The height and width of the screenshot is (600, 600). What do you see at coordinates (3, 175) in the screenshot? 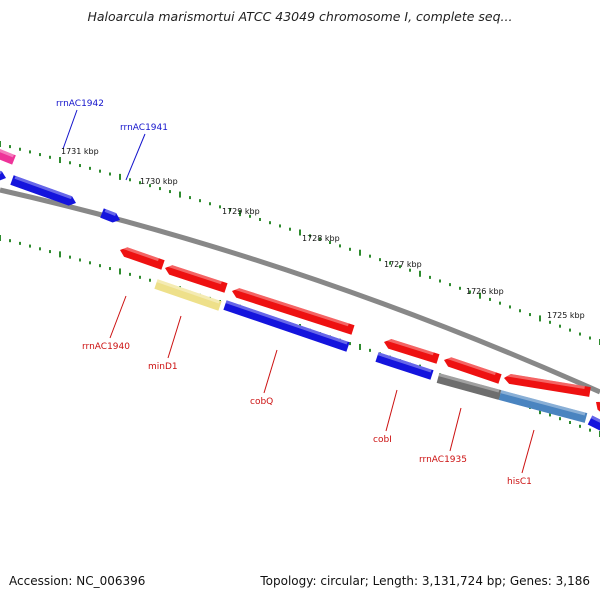
I see `gene-block-blue-small` at bounding box center [3, 175].